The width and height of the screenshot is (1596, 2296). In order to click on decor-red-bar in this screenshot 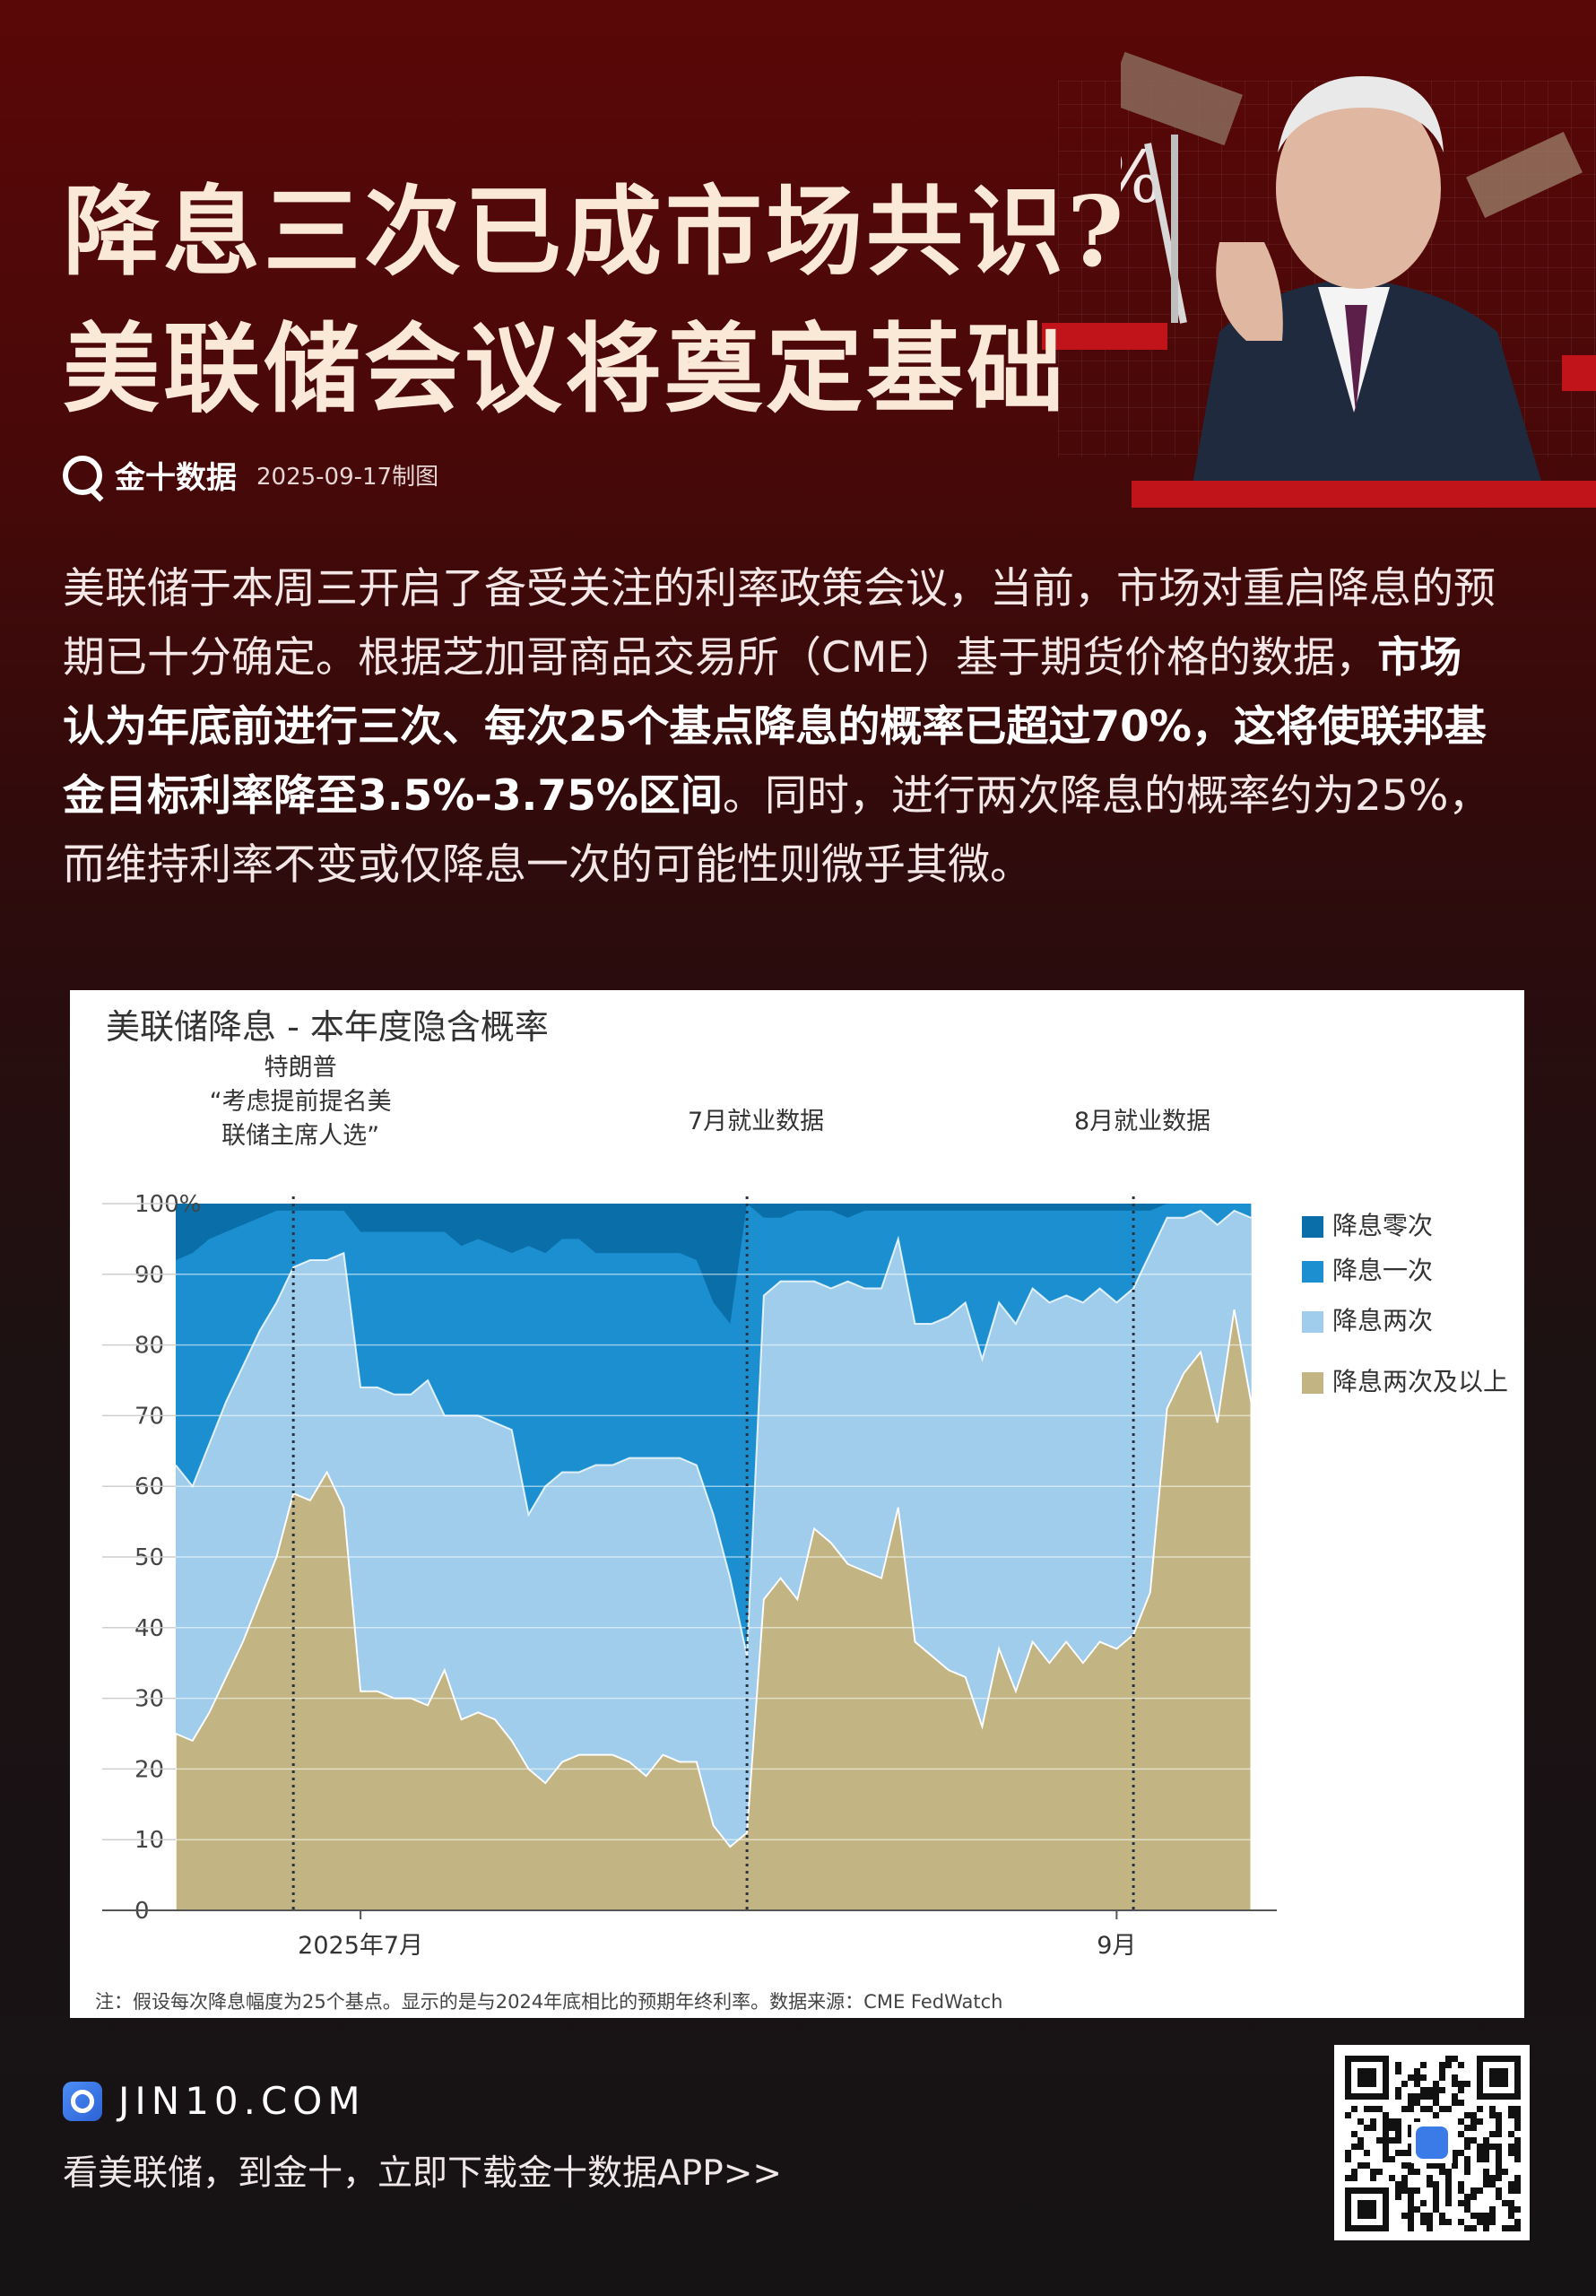, I will do `click(1579, 373)`.